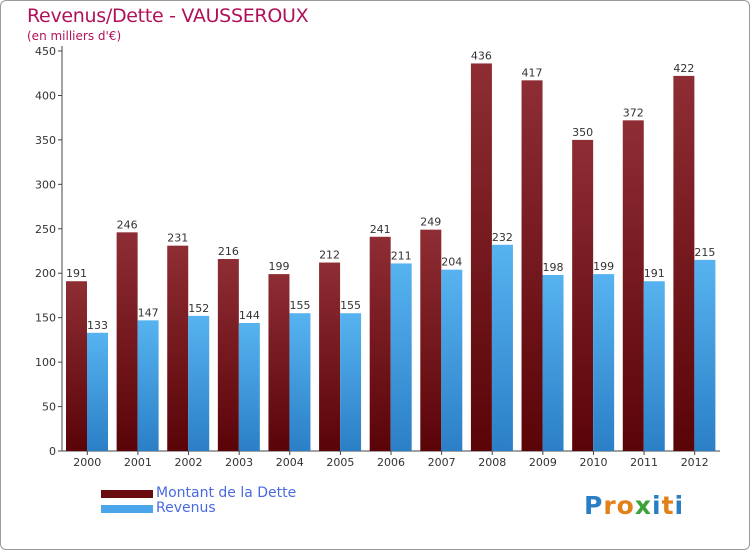  What do you see at coordinates (644, 462) in the screenshot?
I see `x-tick-label: 2011` at bounding box center [644, 462].